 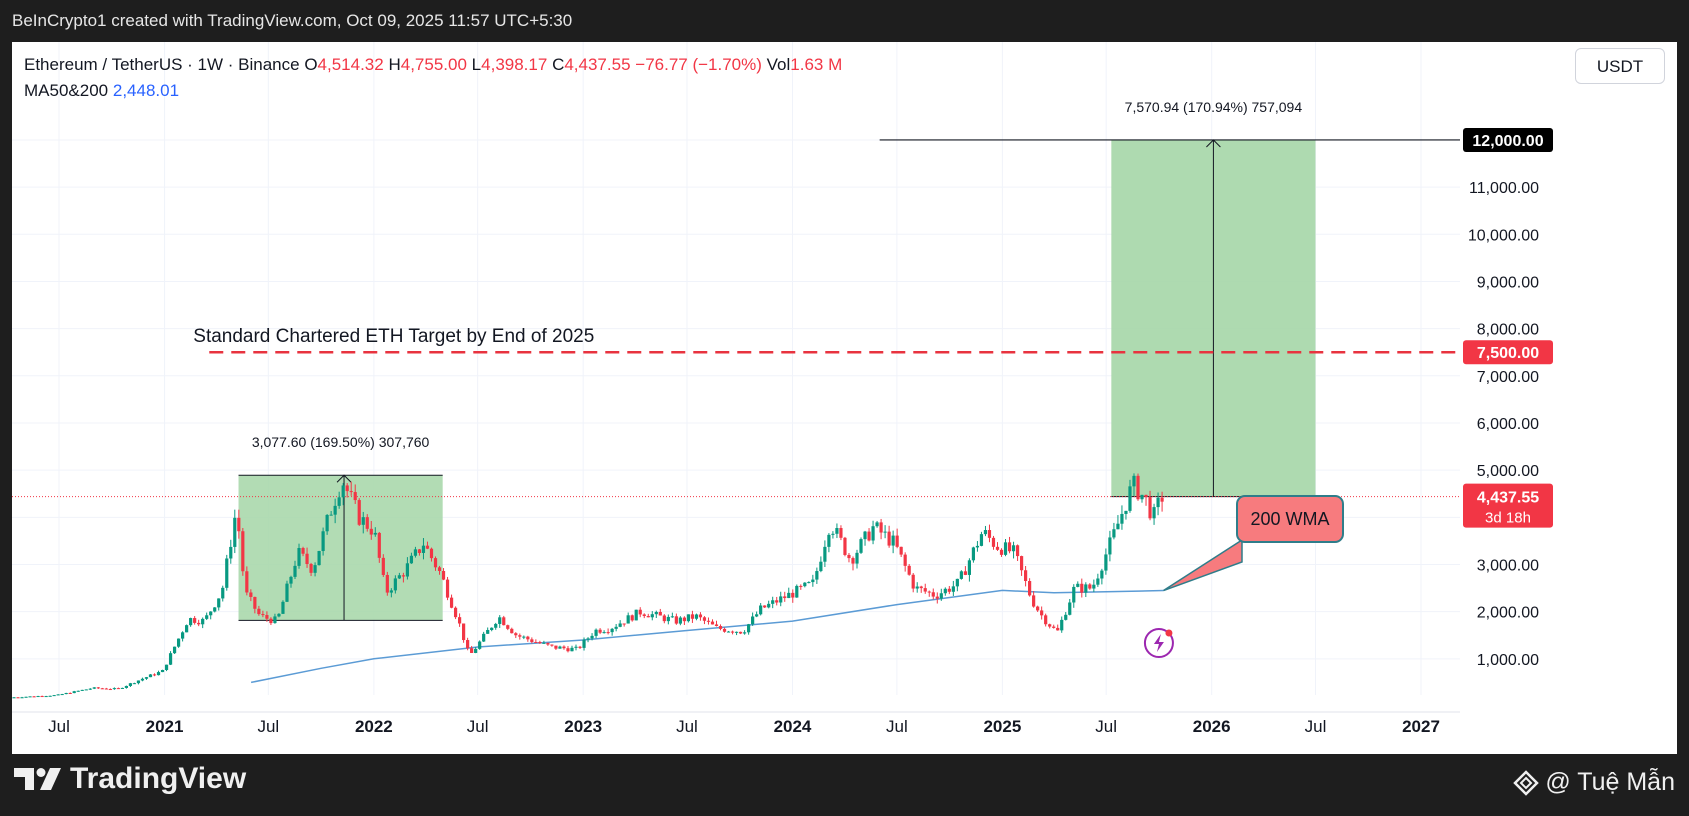 What do you see at coordinates (340, 548) in the screenshot?
I see `past-move-box` at bounding box center [340, 548].